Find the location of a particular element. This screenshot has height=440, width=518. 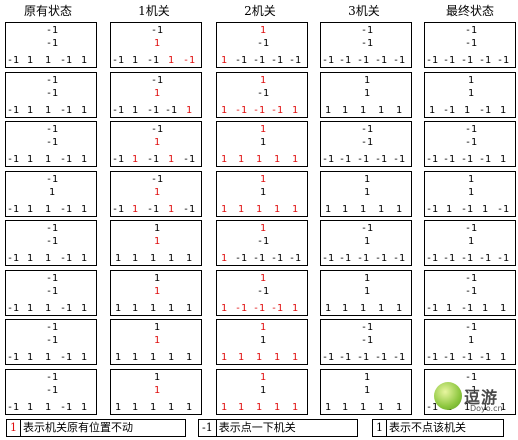

state-cell: -1 1 -1 -1 -1 -1 -1 is located at coordinates (366, 243).